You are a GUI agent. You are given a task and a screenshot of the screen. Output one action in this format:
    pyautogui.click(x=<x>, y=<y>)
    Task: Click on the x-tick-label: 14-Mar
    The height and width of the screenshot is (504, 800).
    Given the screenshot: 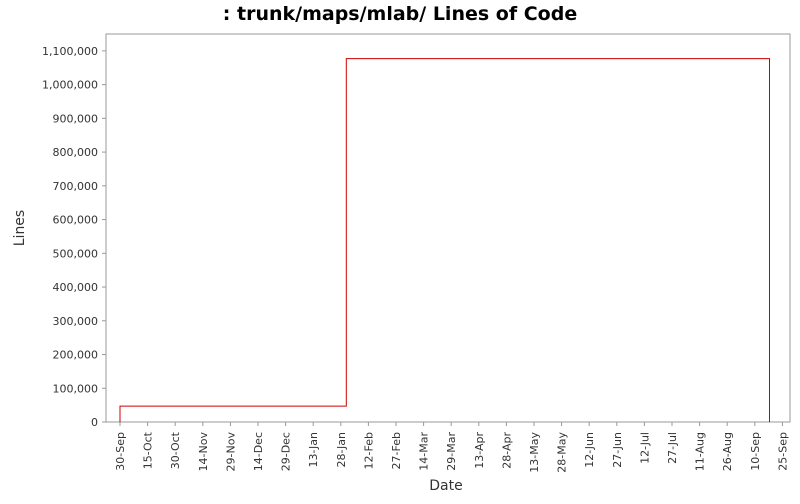 What is the action you would take?
    pyautogui.click(x=424, y=451)
    